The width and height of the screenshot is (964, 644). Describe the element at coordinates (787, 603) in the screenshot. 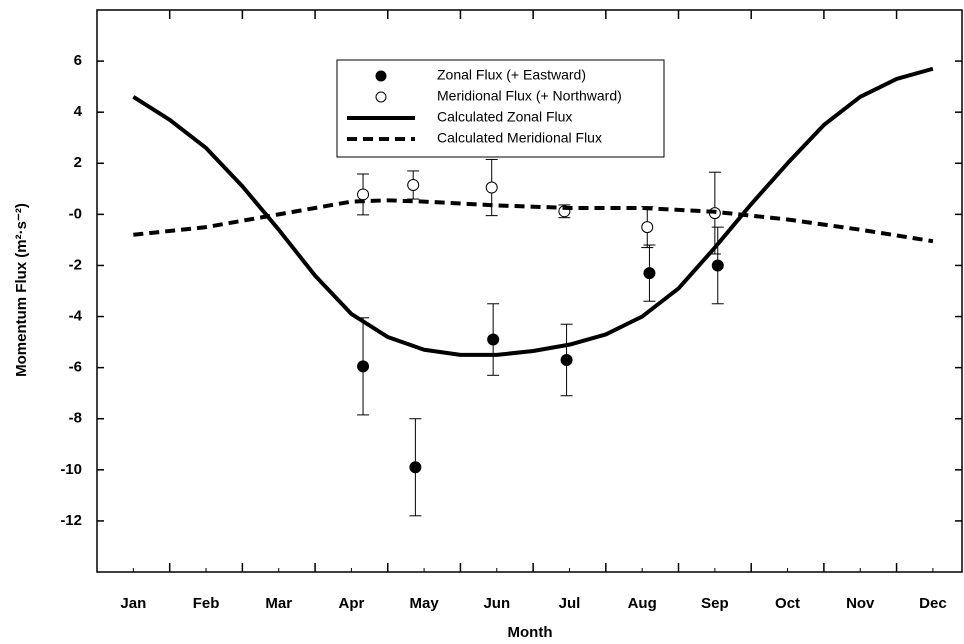

I see `x-tick-label: Oct` at that location.